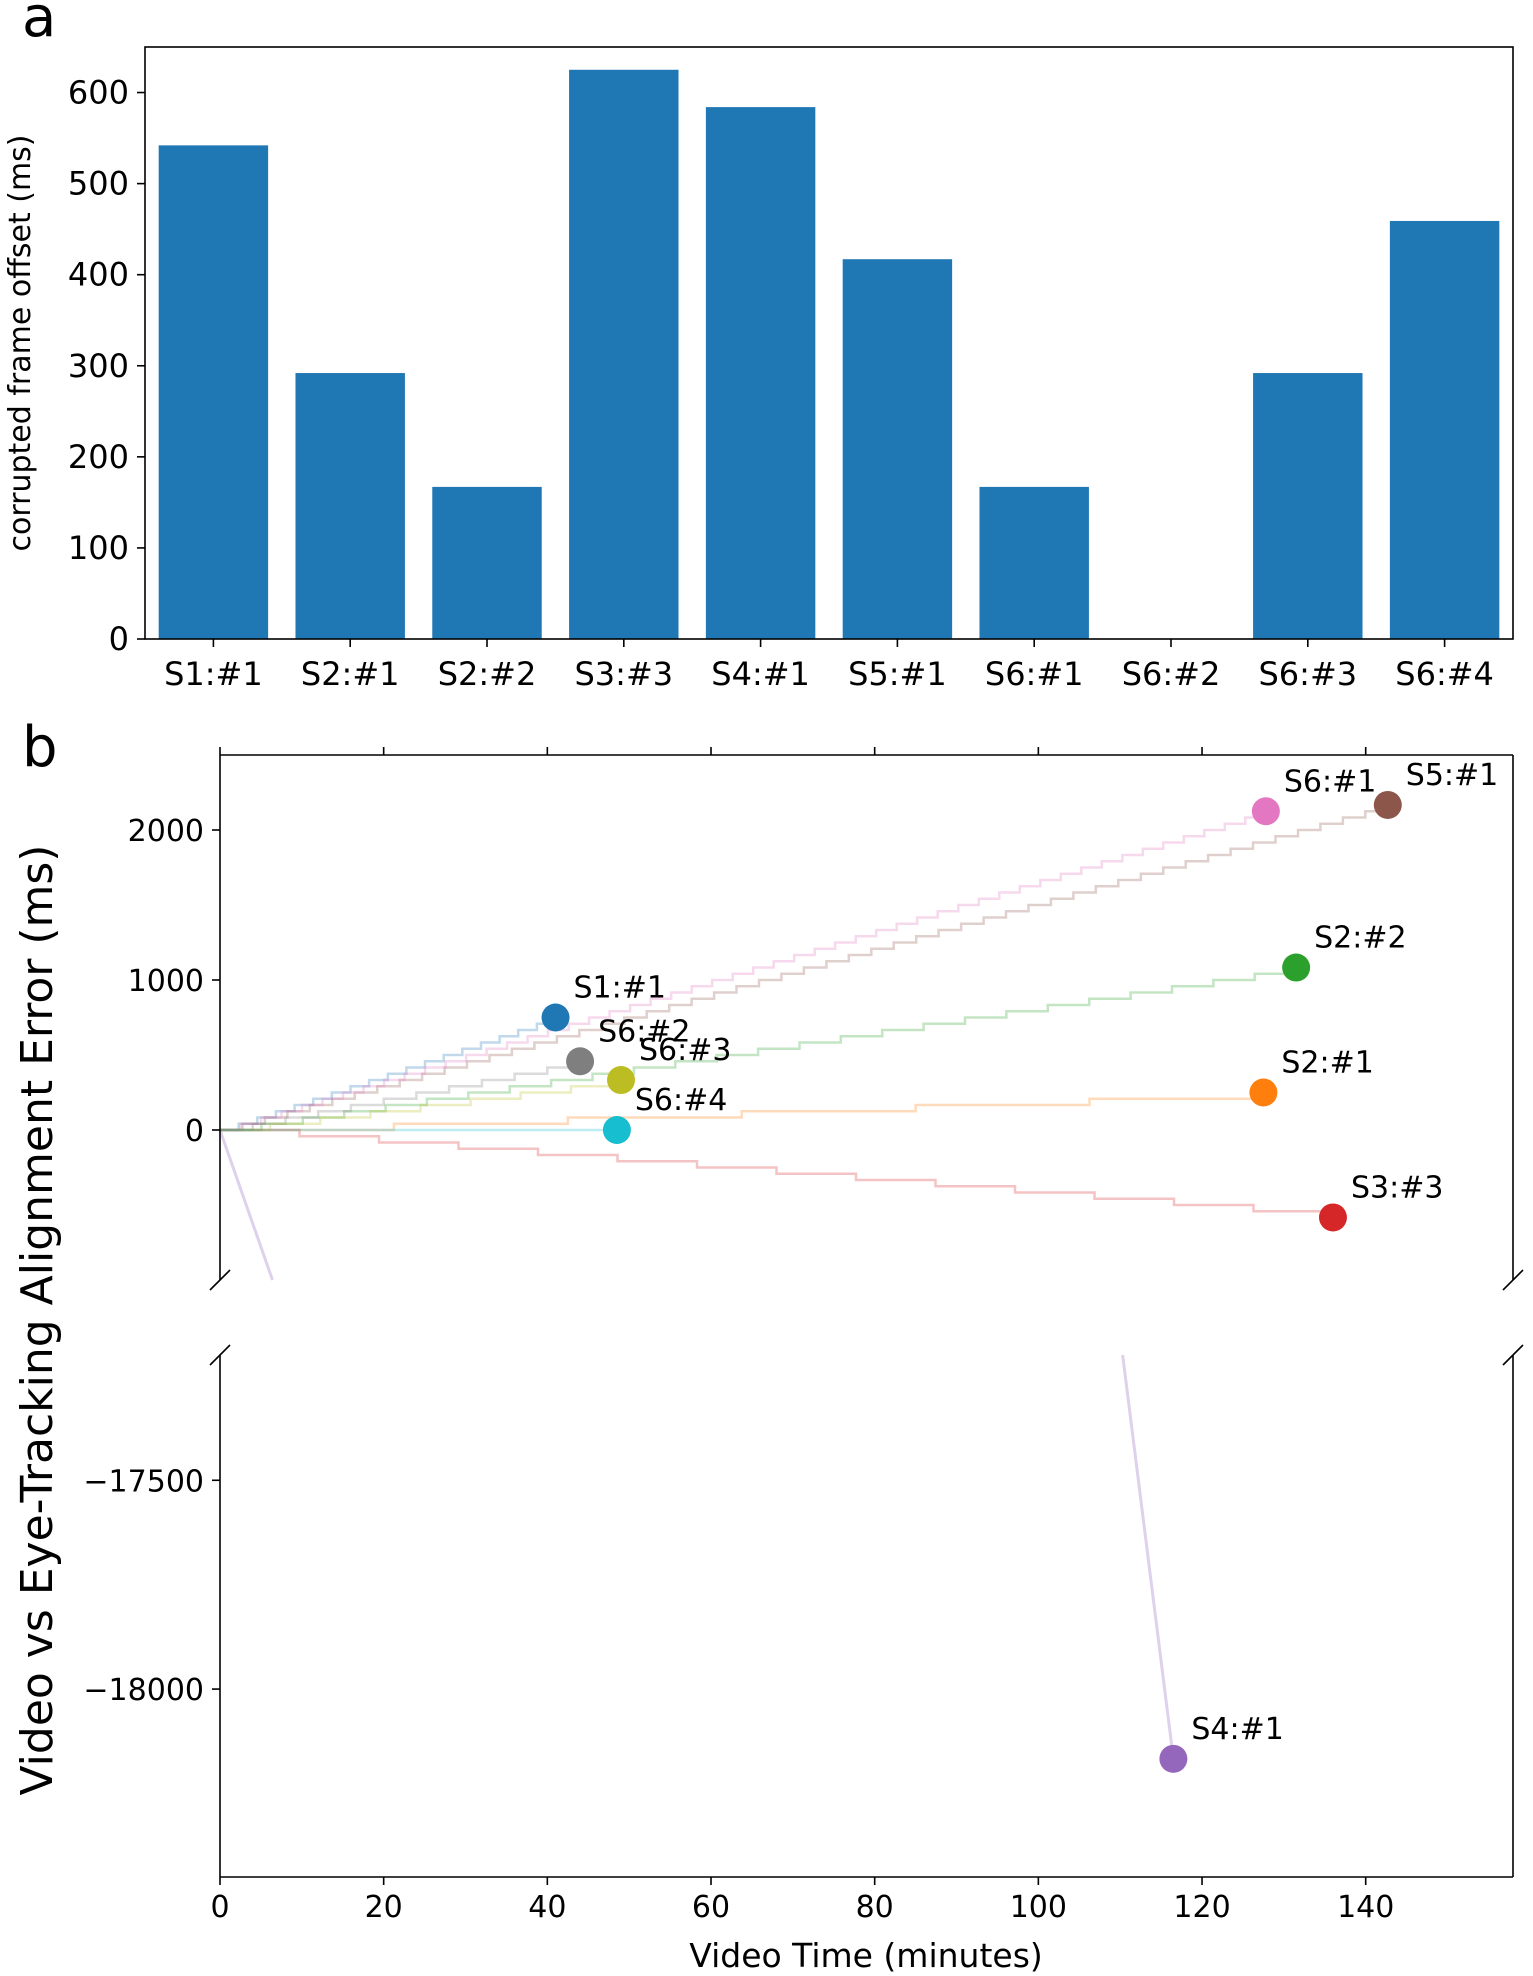  I want to click on x-tick-label-b: 0, so click(219, 1907).